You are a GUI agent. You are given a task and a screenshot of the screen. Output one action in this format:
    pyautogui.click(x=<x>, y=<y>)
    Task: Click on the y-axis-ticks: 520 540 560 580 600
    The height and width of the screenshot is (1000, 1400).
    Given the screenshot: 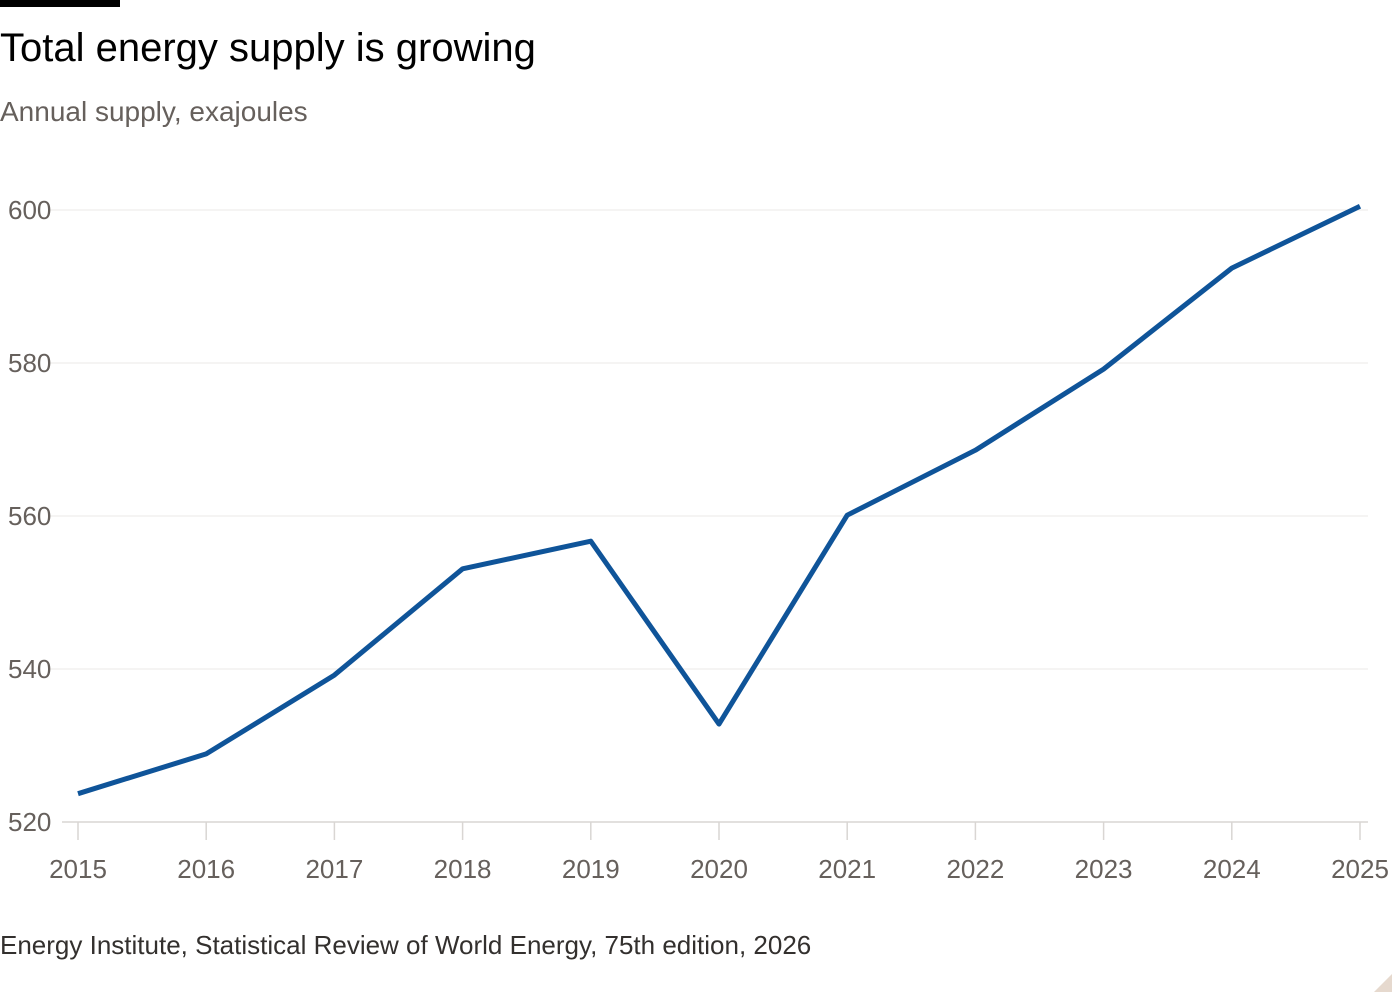 What is the action you would take?
    pyautogui.click(x=29, y=516)
    